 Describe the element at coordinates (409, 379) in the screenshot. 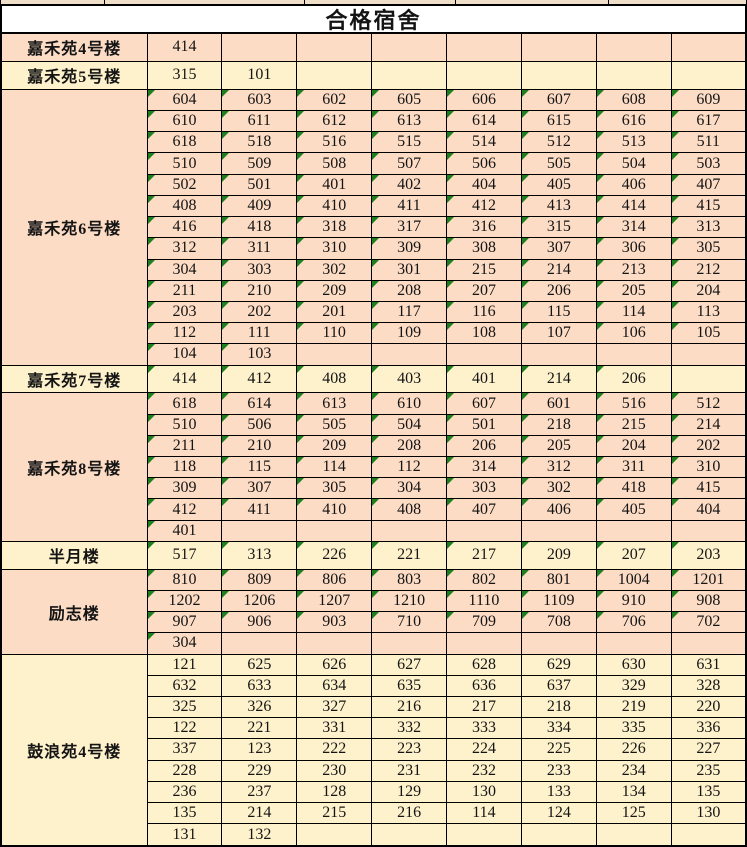

I see `room-cell: 403` at that location.